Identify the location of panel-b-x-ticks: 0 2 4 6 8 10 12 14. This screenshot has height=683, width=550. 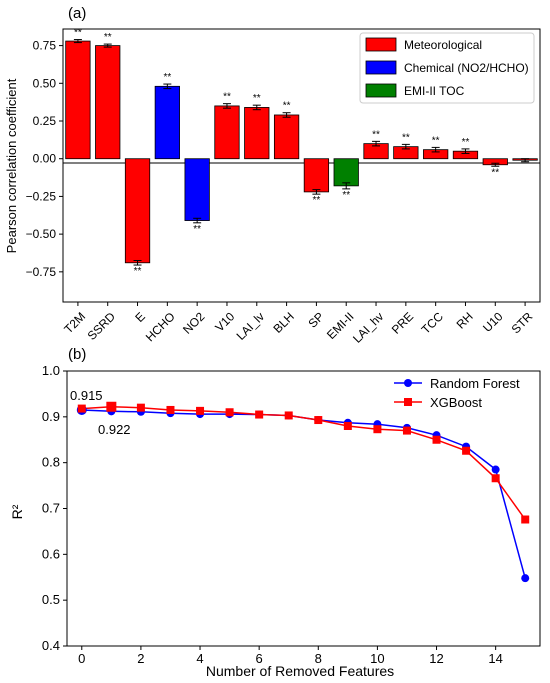
(290, 656).